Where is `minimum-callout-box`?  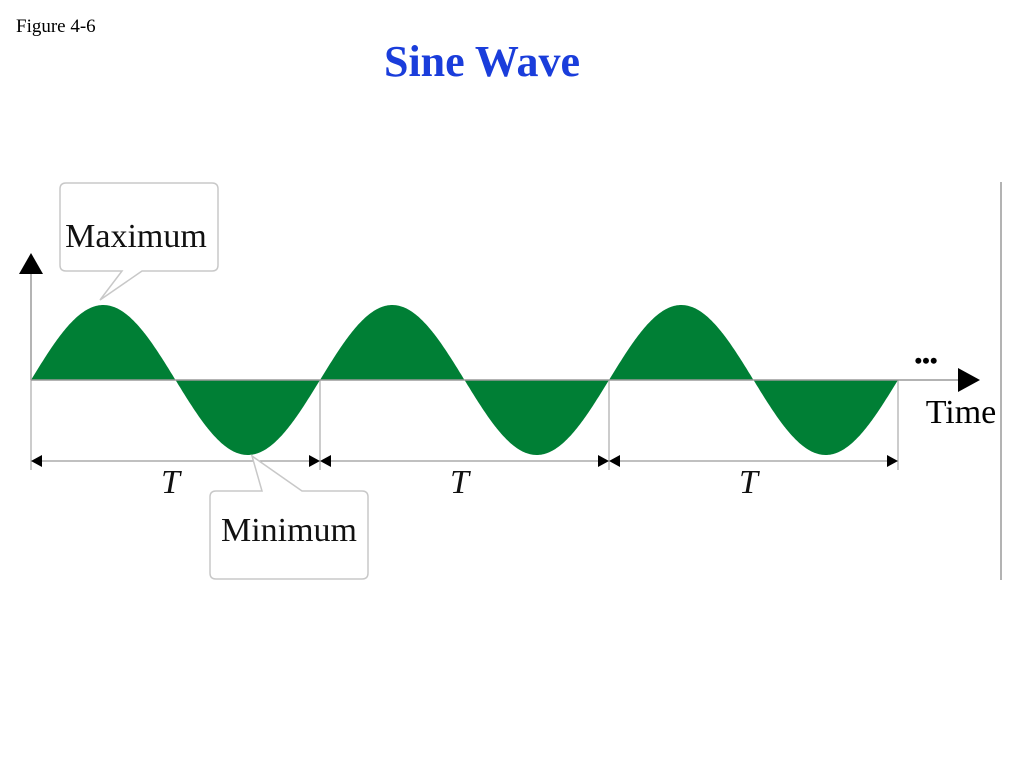 minimum-callout-box is located at coordinates (289, 517).